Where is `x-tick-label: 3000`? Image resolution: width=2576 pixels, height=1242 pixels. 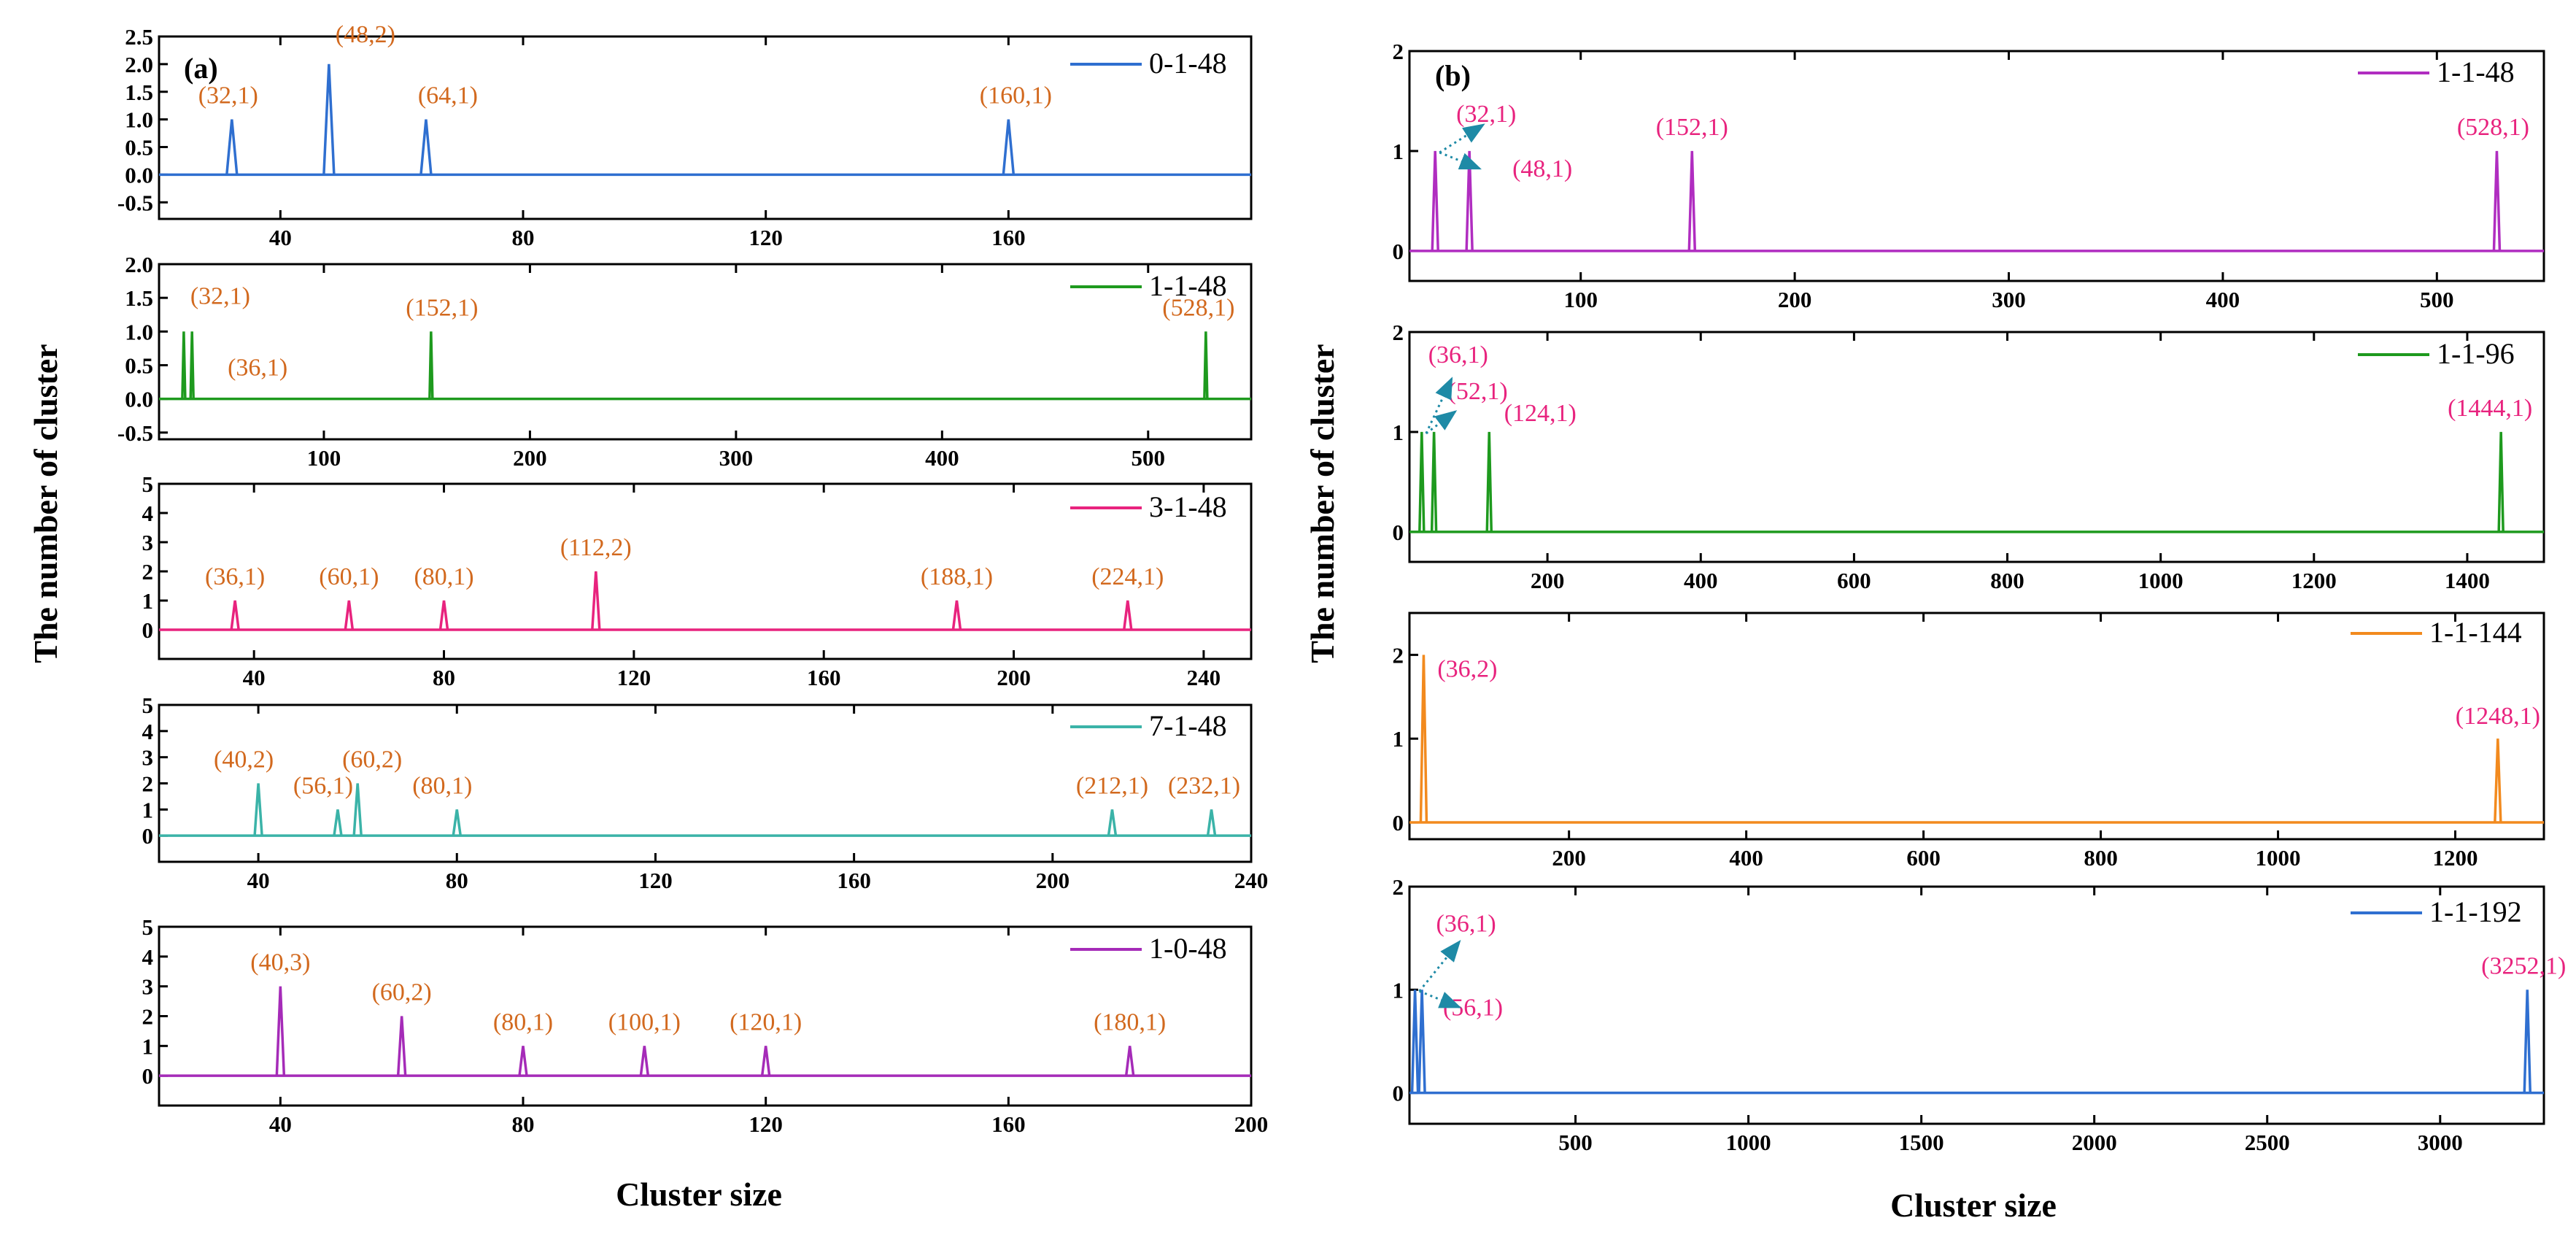 x-tick-label: 3000 is located at coordinates (2440, 1142).